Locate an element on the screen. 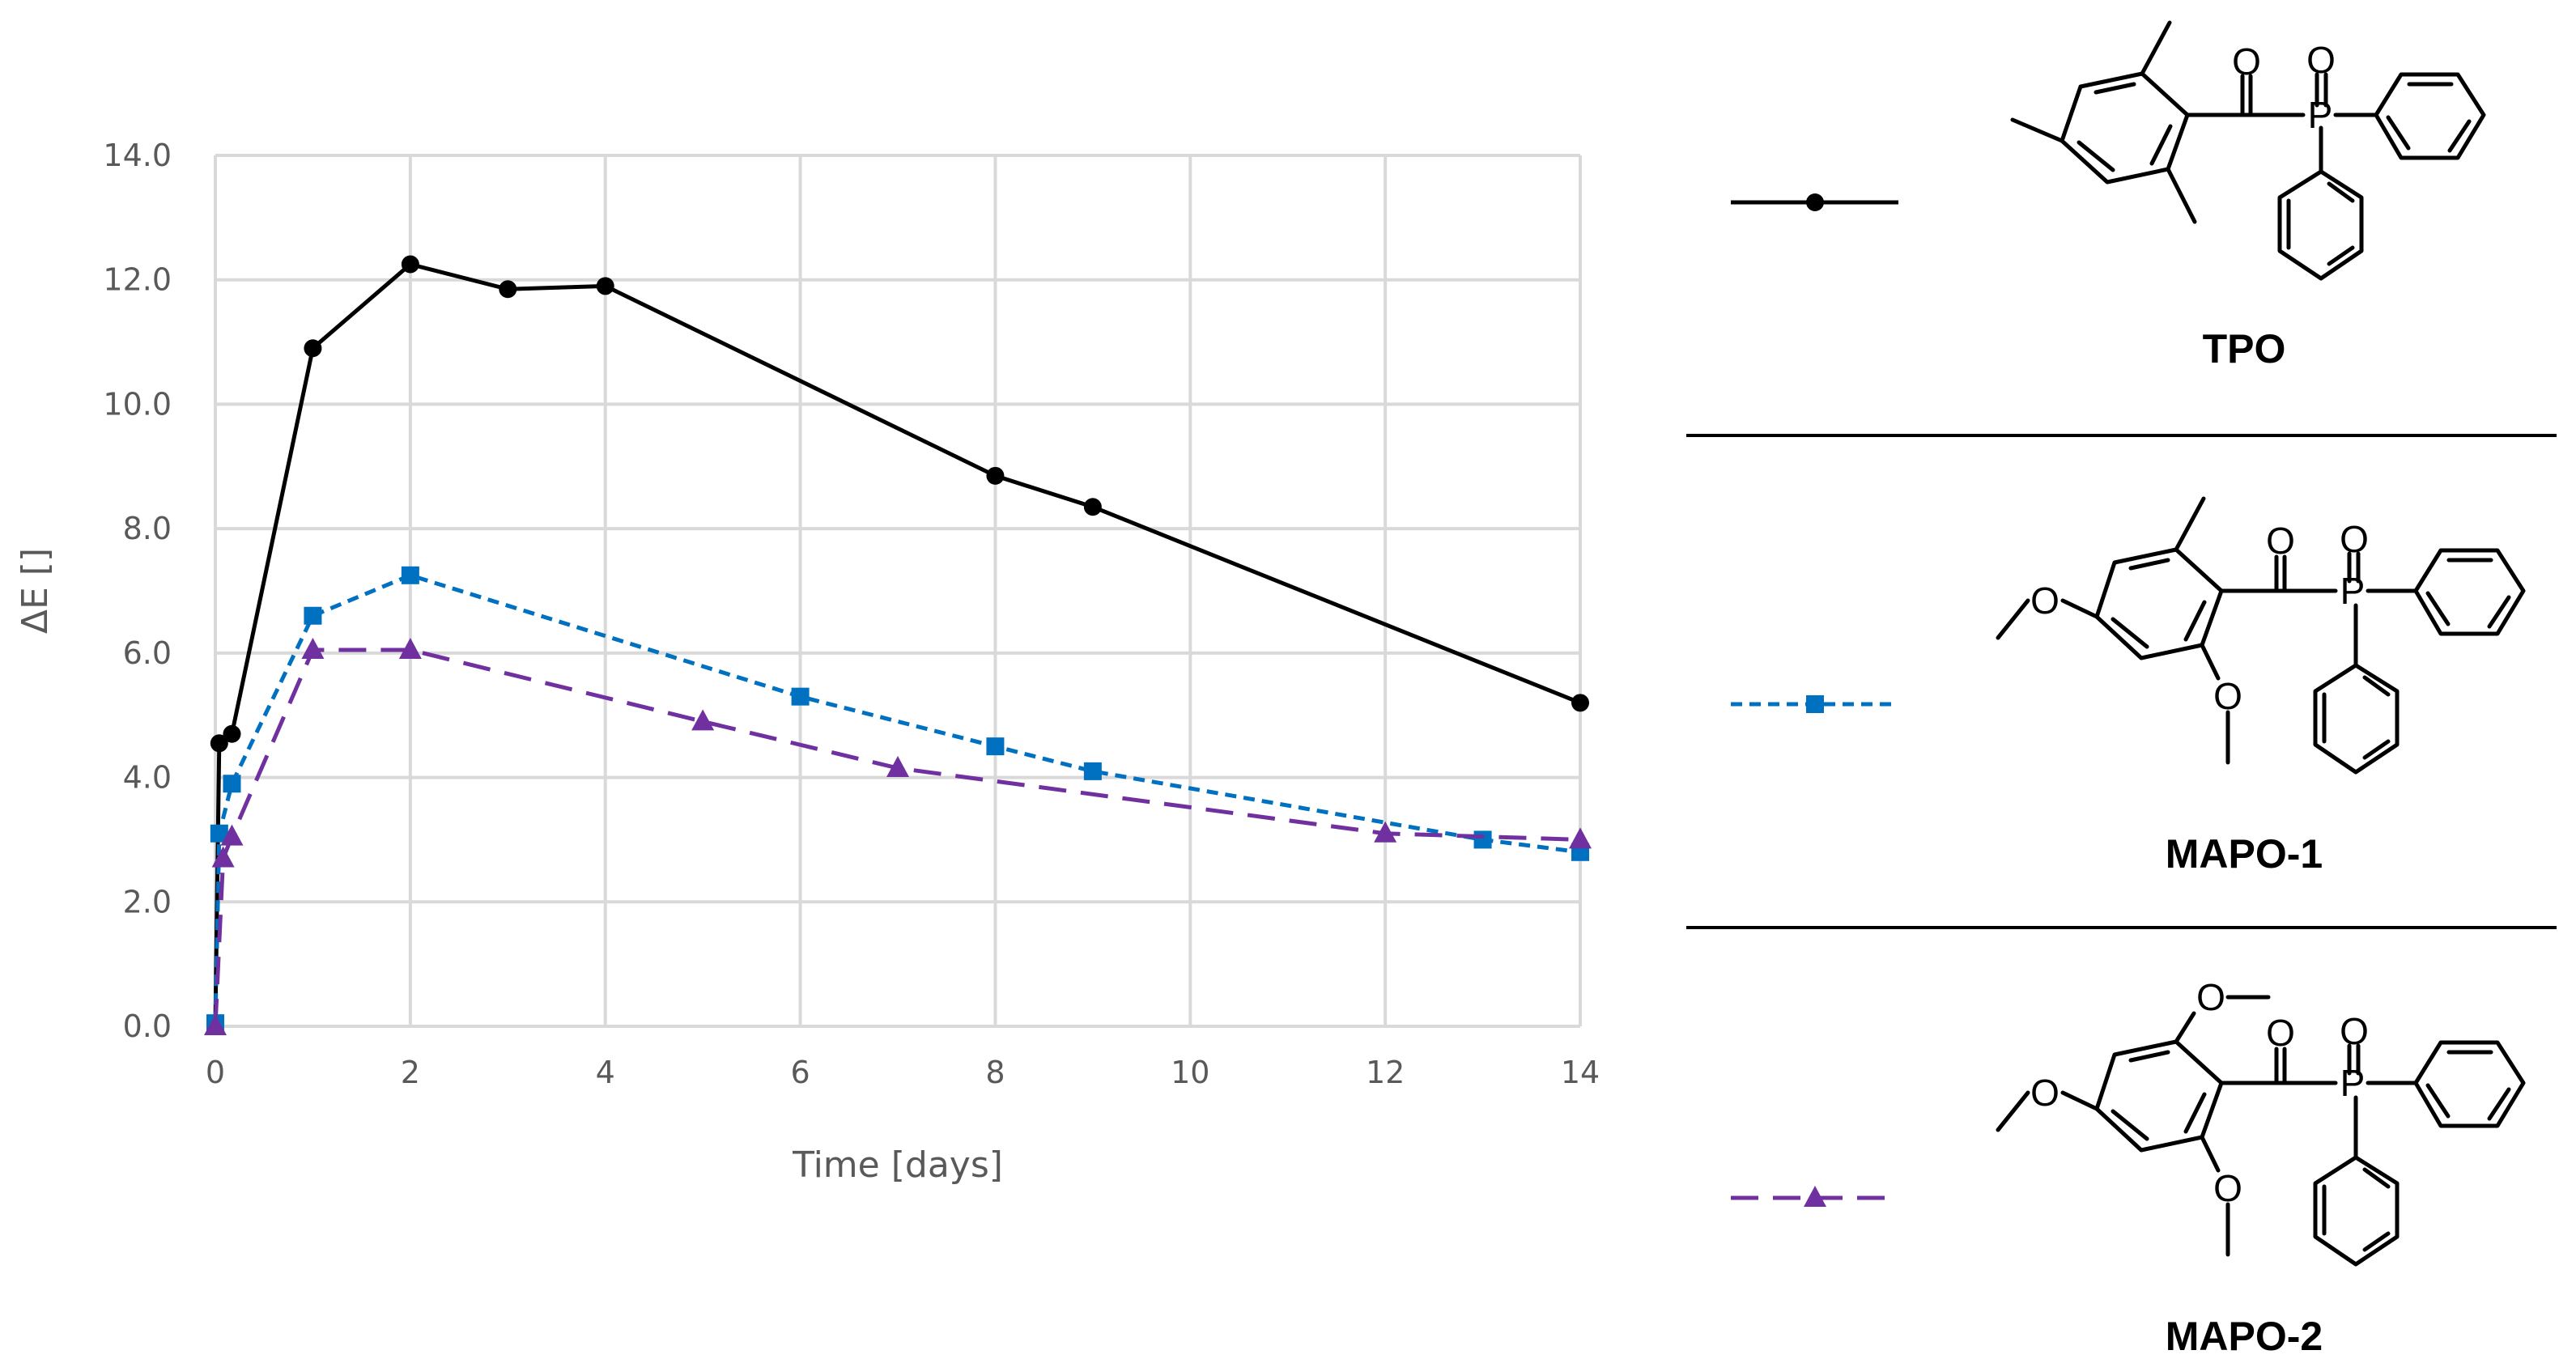 Image resolution: width=2576 pixels, height=1363 pixels. structure-tpo is located at coordinates (2248, 150).